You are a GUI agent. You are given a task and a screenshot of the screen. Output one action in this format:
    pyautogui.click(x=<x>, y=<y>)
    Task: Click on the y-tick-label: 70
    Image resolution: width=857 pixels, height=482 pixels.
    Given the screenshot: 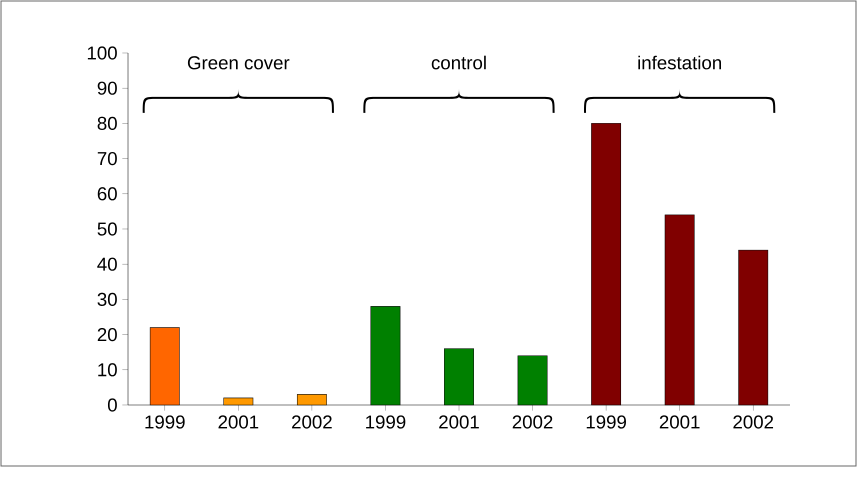 What is the action you would take?
    pyautogui.click(x=107, y=159)
    